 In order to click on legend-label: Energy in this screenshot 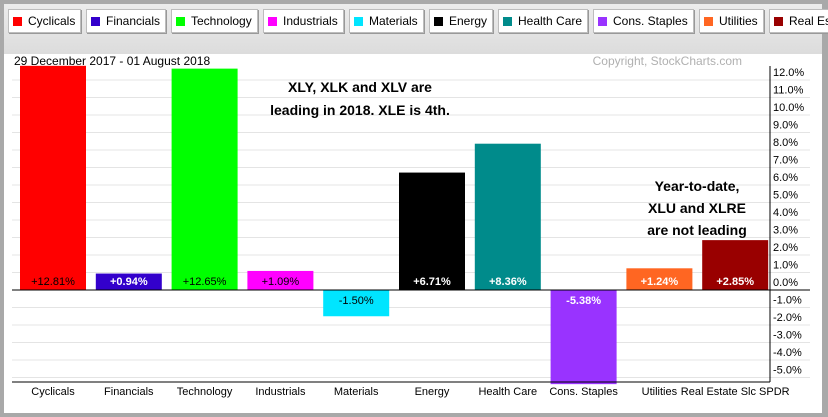, I will do `click(468, 21)`.